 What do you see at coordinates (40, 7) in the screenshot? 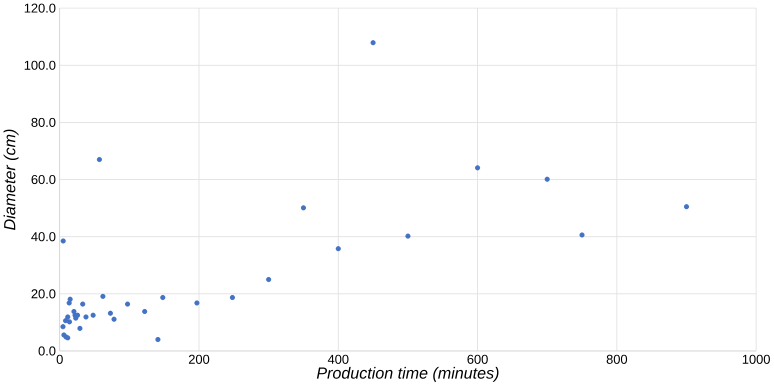
I see `y-tick-label: 120.0` at bounding box center [40, 7].